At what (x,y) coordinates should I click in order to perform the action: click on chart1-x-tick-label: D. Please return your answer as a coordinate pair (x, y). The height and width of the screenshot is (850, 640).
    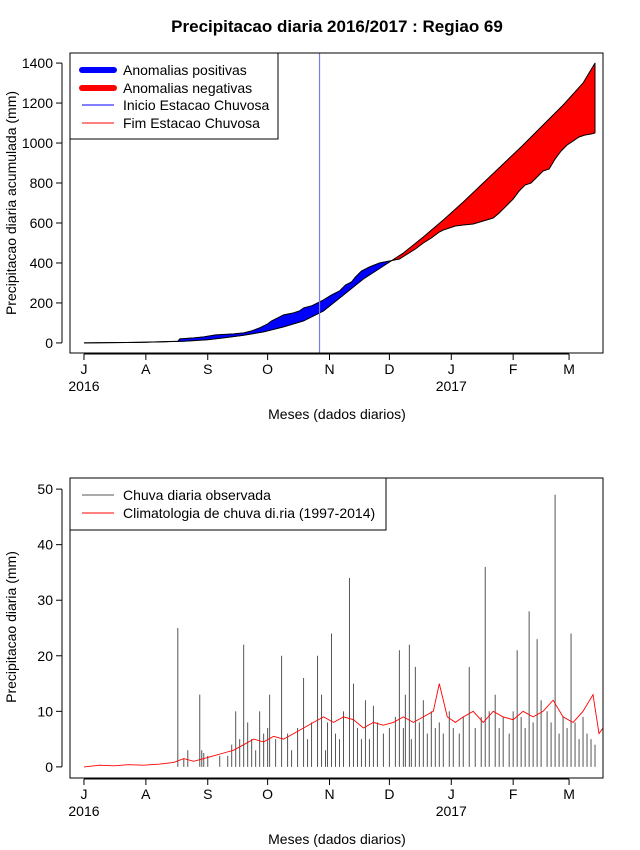
    Looking at the image, I should click on (389, 369).